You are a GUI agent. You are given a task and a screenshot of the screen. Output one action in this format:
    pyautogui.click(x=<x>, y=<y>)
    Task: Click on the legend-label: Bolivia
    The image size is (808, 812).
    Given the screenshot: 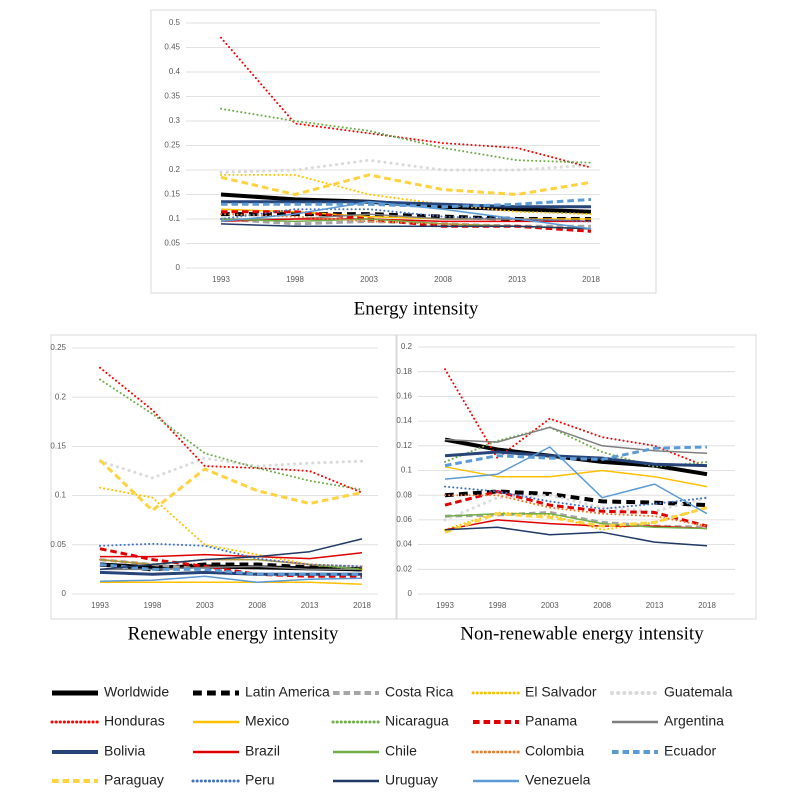 What is the action you would take?
    pyautogui.click(x=124, y=751)
    